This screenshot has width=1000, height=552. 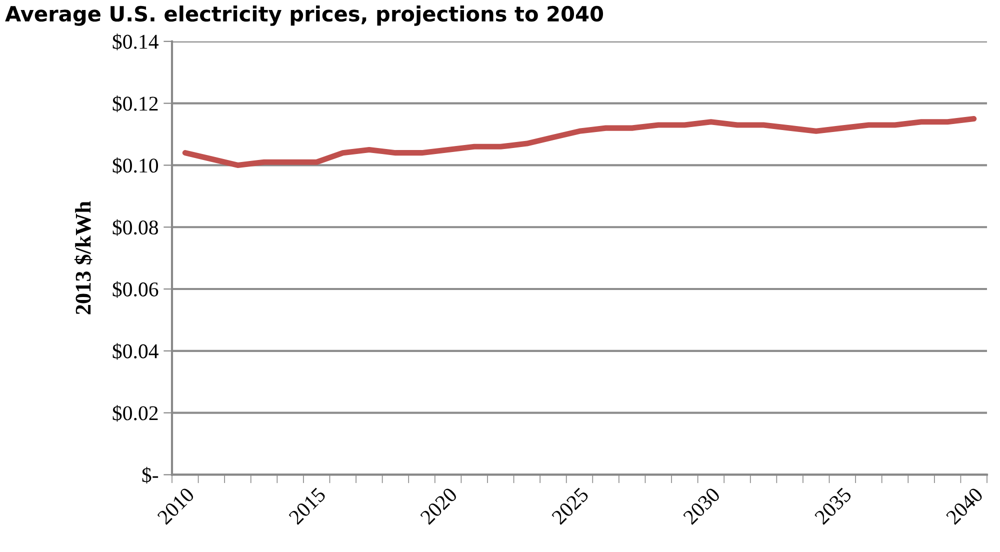 I want to click on y-tick-label: $0.10, so click(x=135, y=165).